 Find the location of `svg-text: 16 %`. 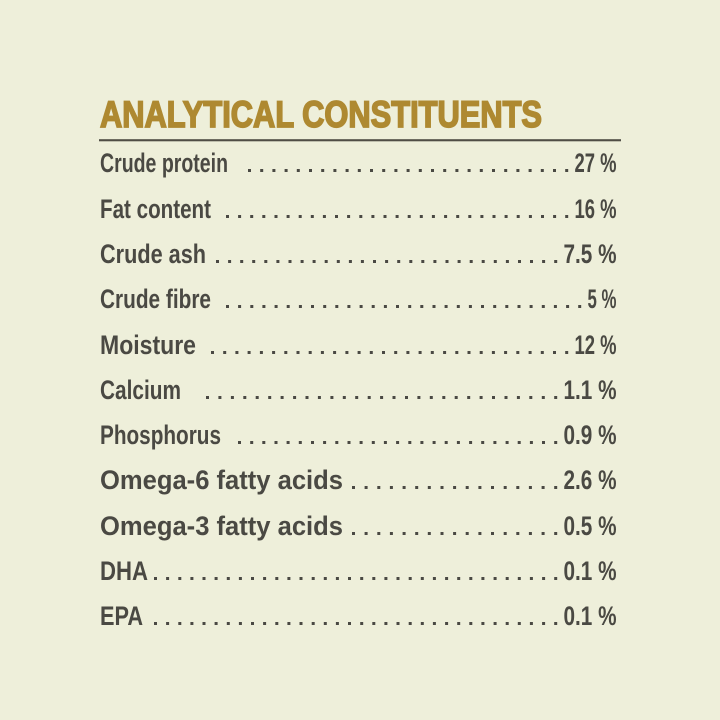

svg-text: 16 % is located at coordinates (596, 209).